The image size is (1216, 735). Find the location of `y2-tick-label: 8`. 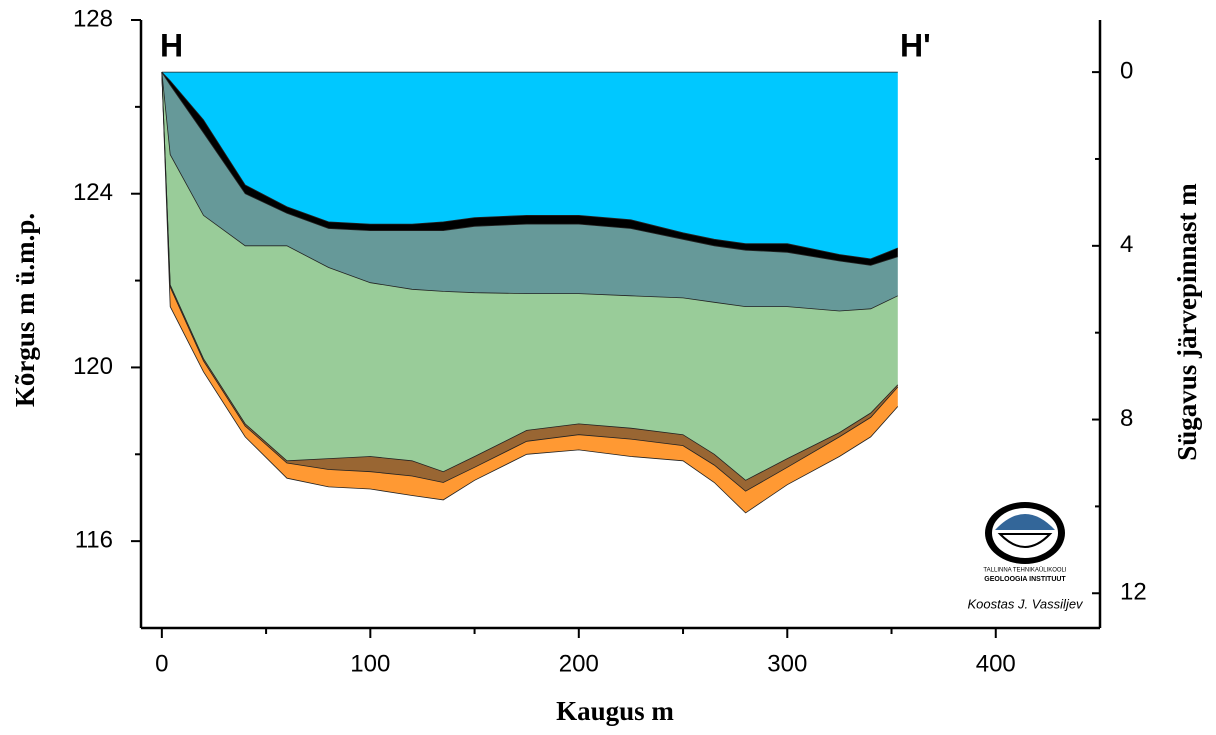

y2-tick-label: 8 is located at coordinates (1126, 418).